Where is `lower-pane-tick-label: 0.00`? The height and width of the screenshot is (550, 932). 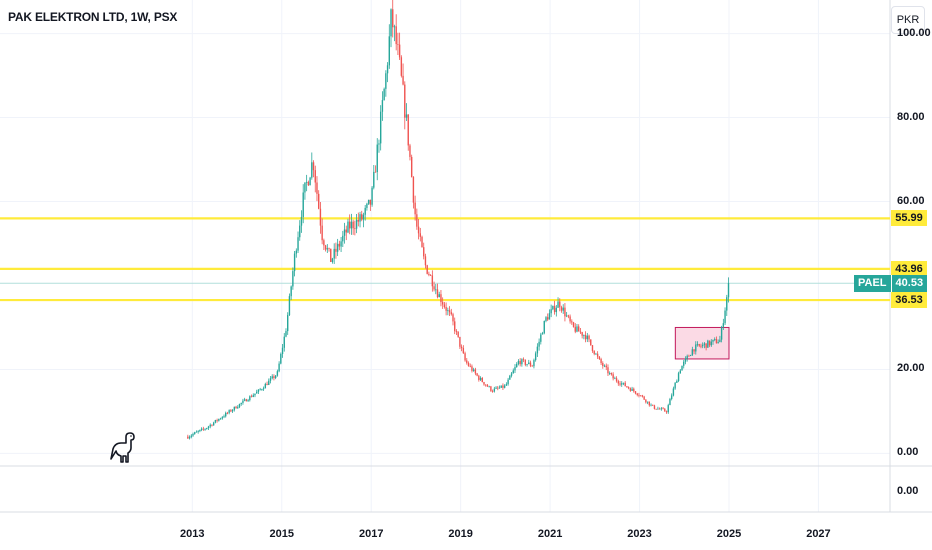
lower-pane-tick-label: 0.00 is located at coordinates (908, 491).